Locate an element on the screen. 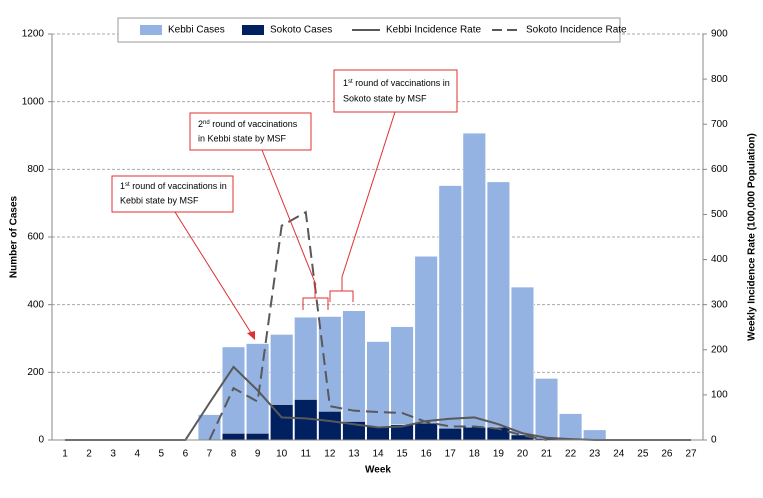 The width and height of the screenshot is (763, 498). x-tick-label: 5 is located at coordinates (162, 454).